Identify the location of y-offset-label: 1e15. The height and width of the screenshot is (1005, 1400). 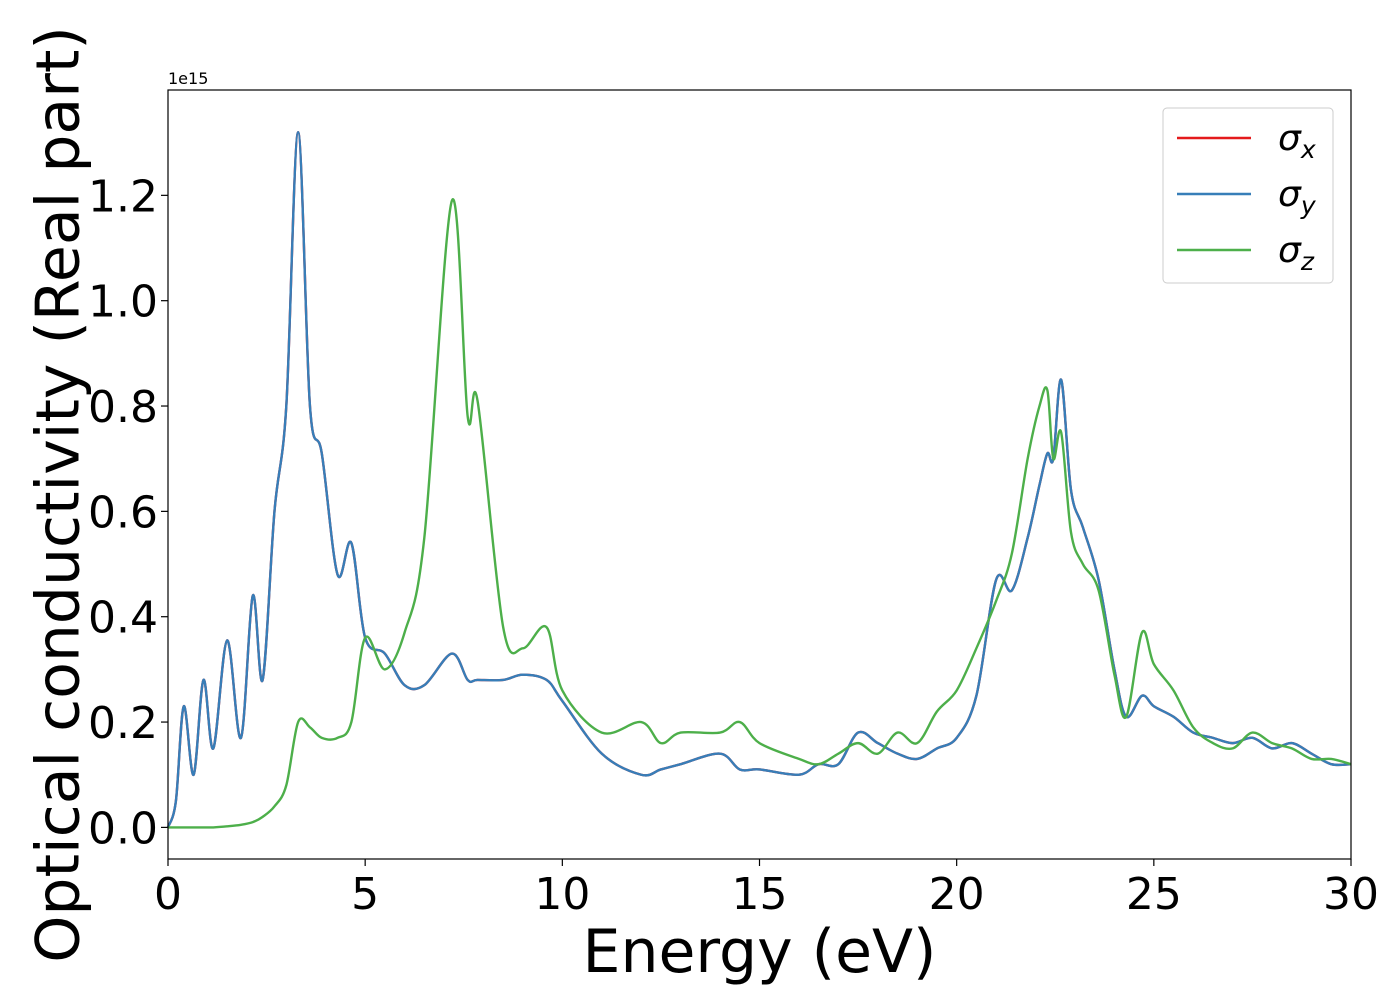
(188, 78).